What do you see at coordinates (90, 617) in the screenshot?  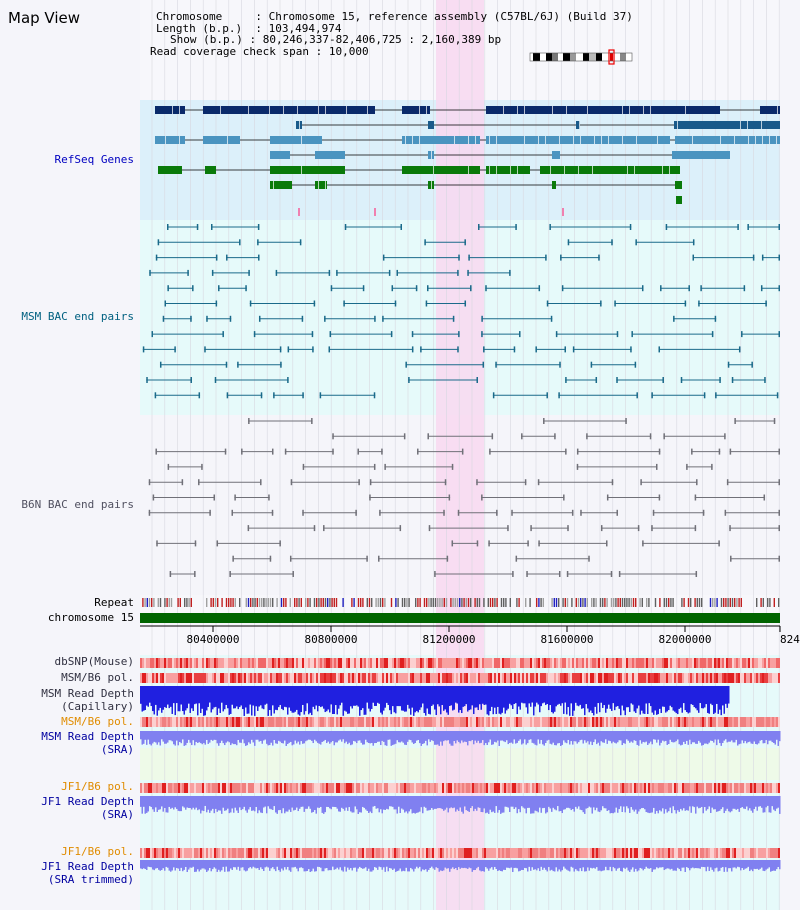 I see `track-label-chromosome: chromosome 15` at bounding box center [90, 617].